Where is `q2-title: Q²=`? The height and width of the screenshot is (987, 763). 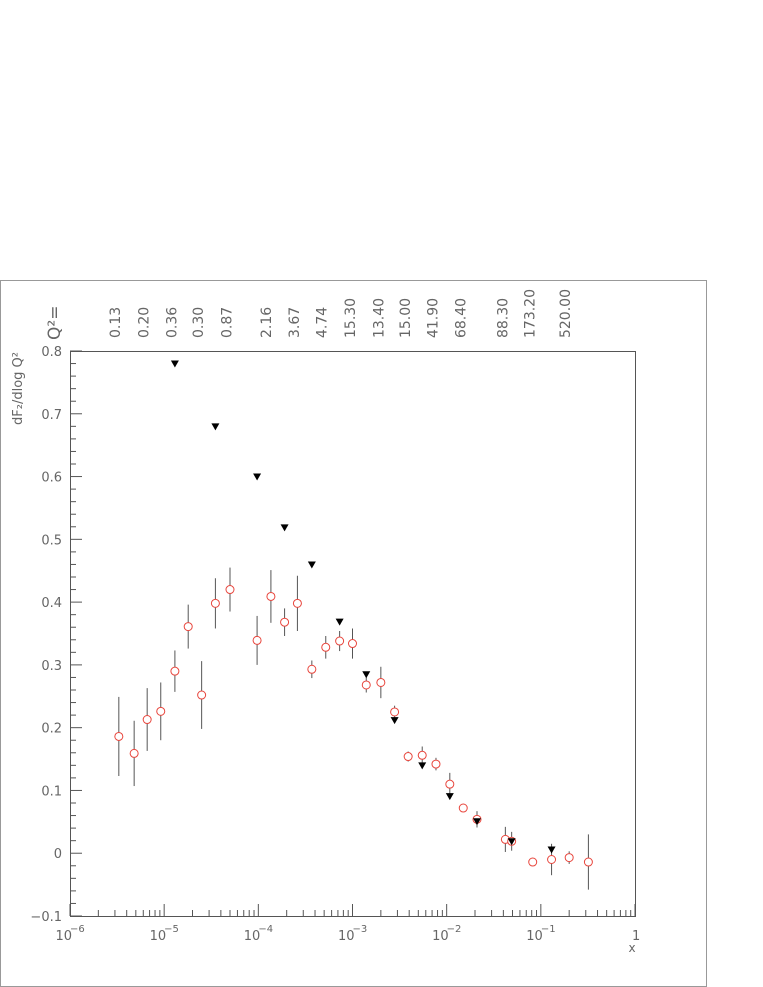
q2-title: Q²= is located at coordinates (55, 323).